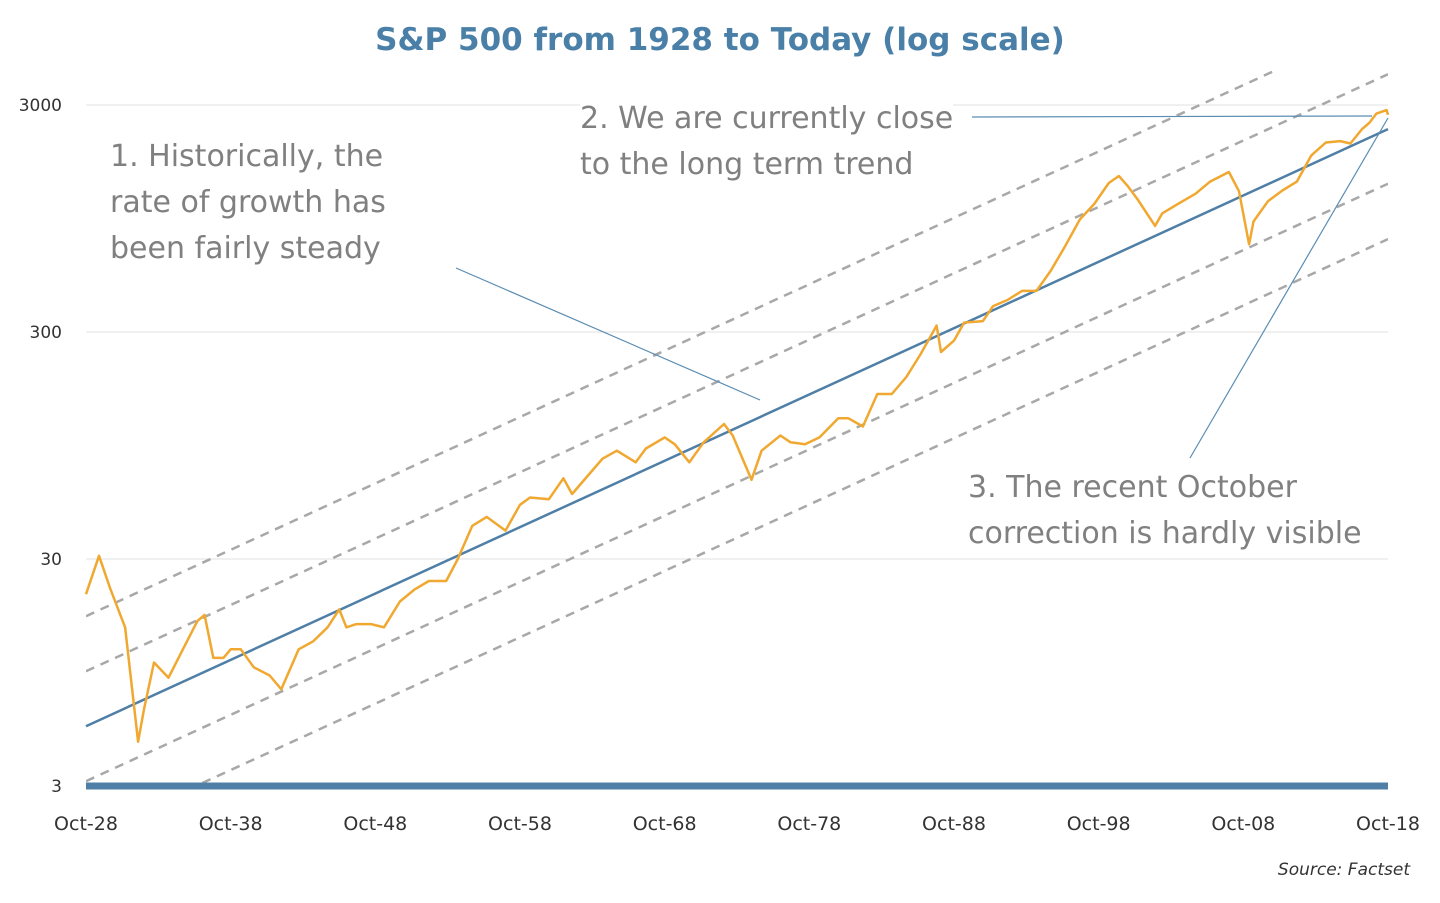 The width and height of the screenshot is (1440, 903). Describe the element at coordinates (1289, 288) in the screenshot. I see `annotation-3-leader` at that location.